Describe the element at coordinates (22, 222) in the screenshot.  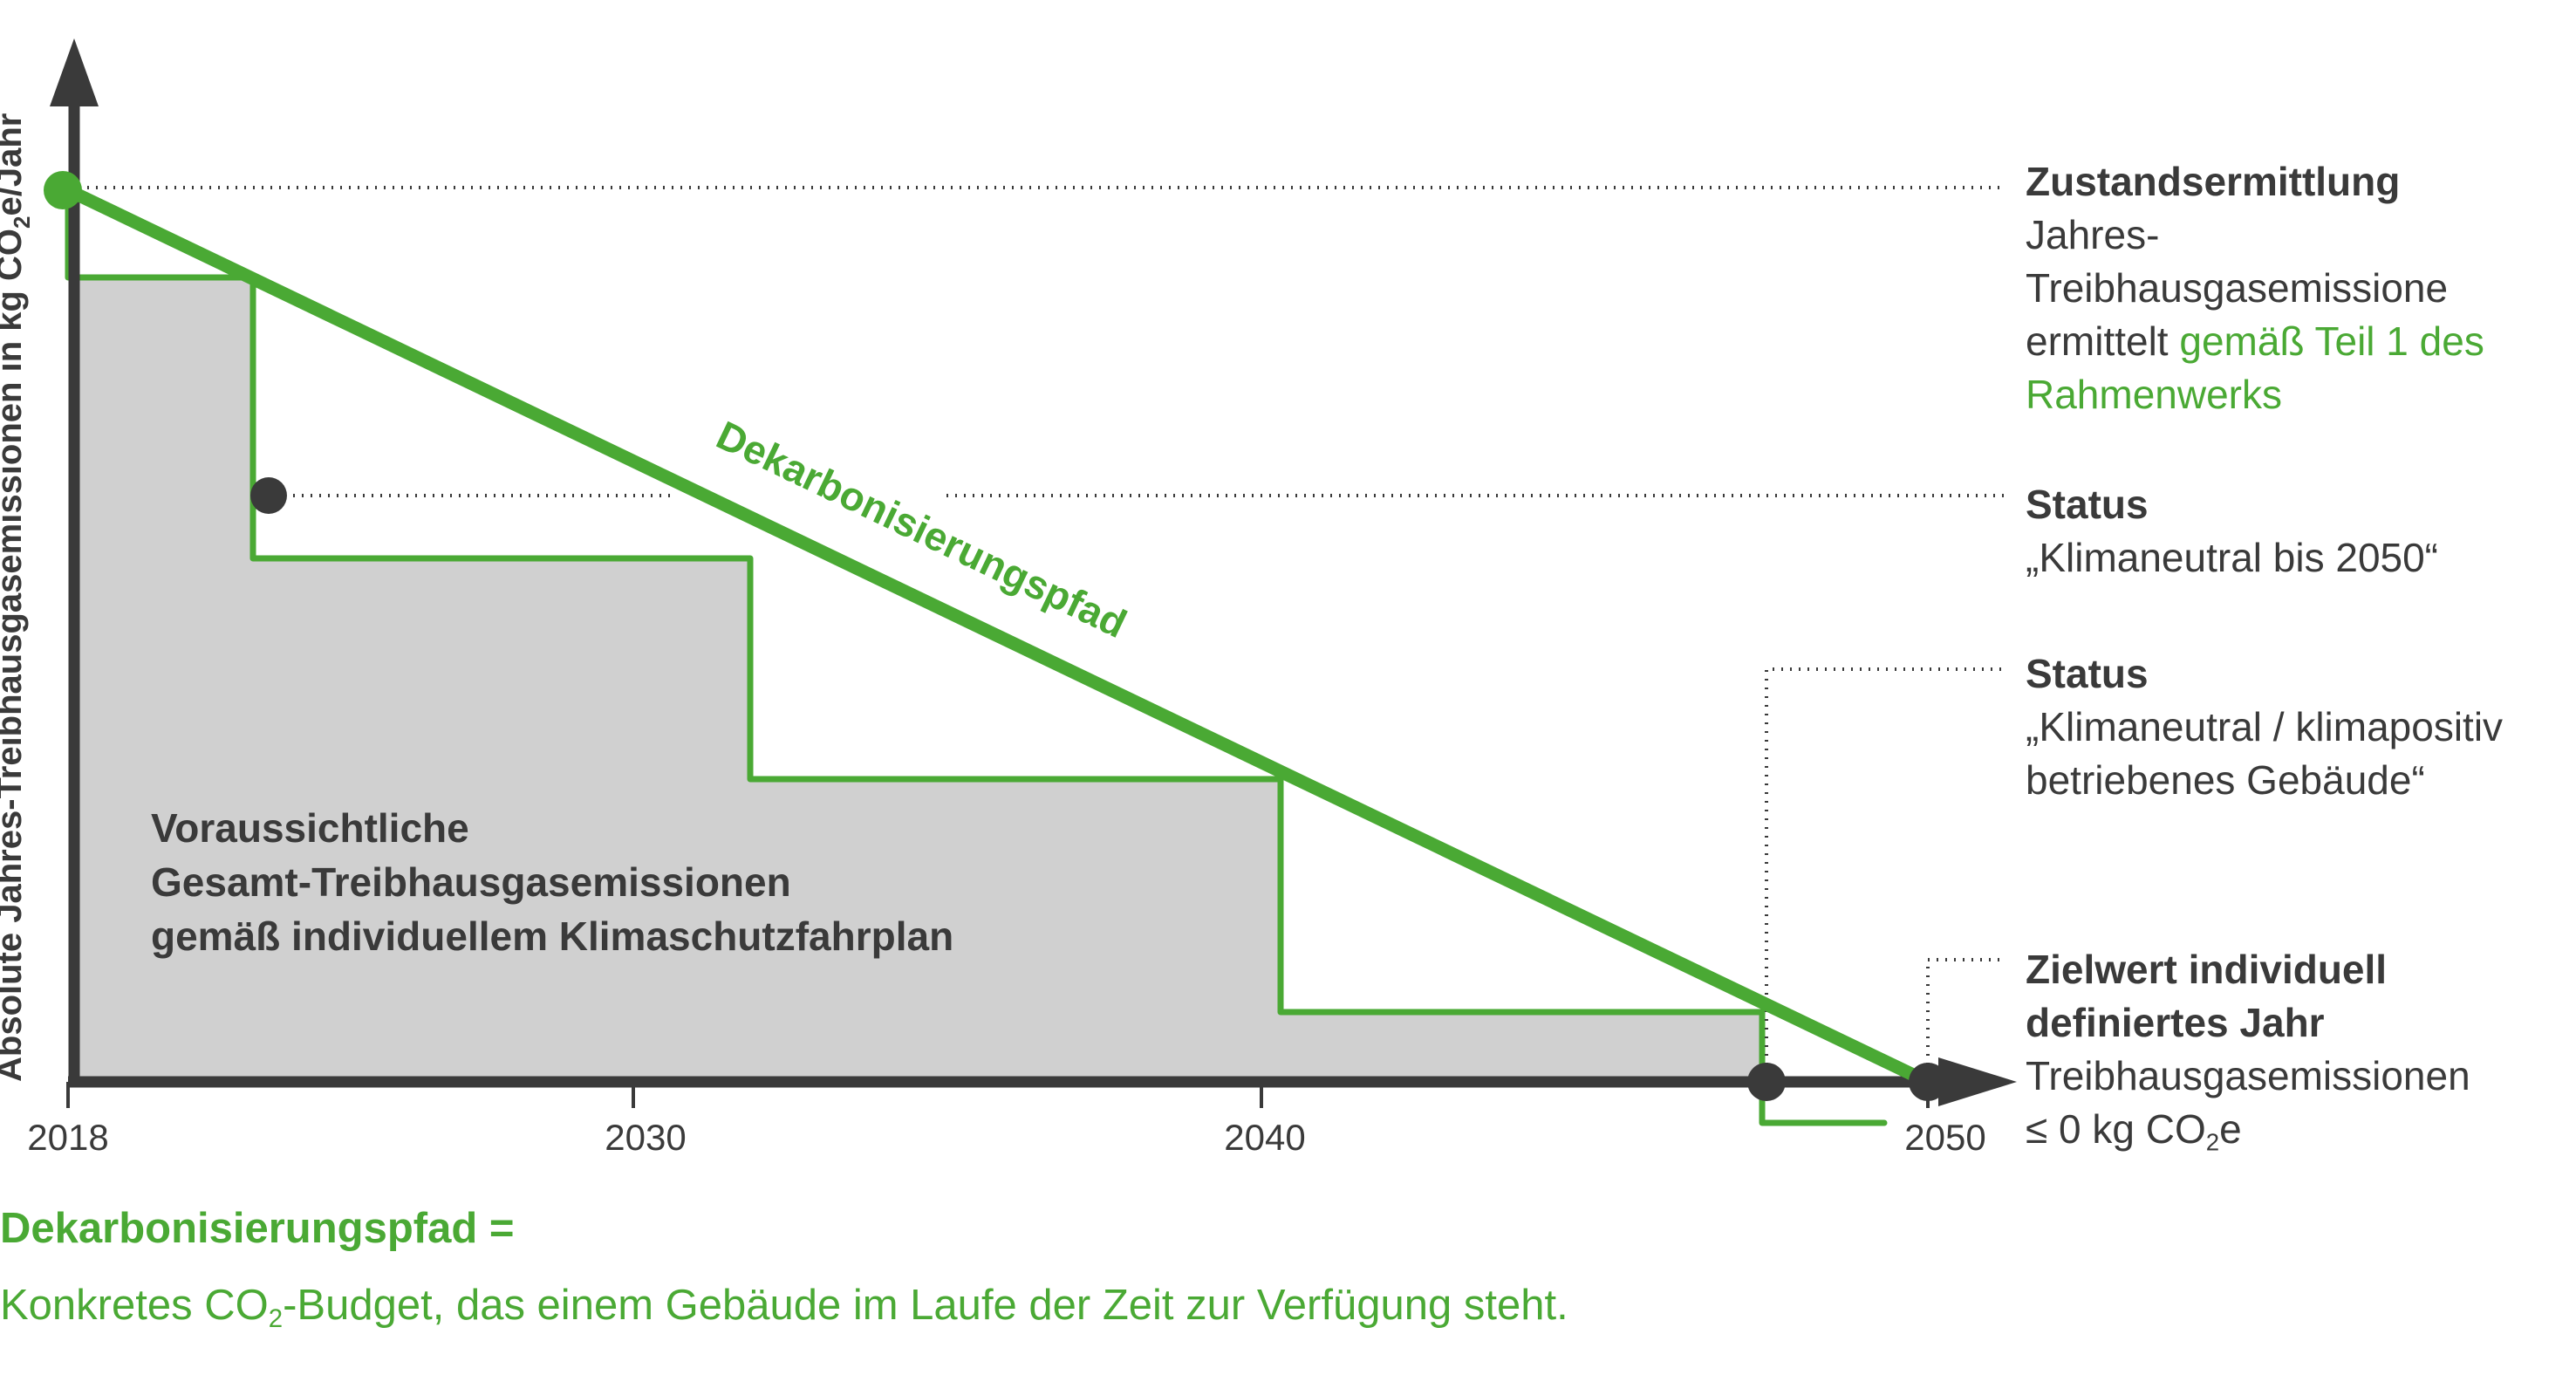
I see `y-axis-label-sub: 2` at that location.